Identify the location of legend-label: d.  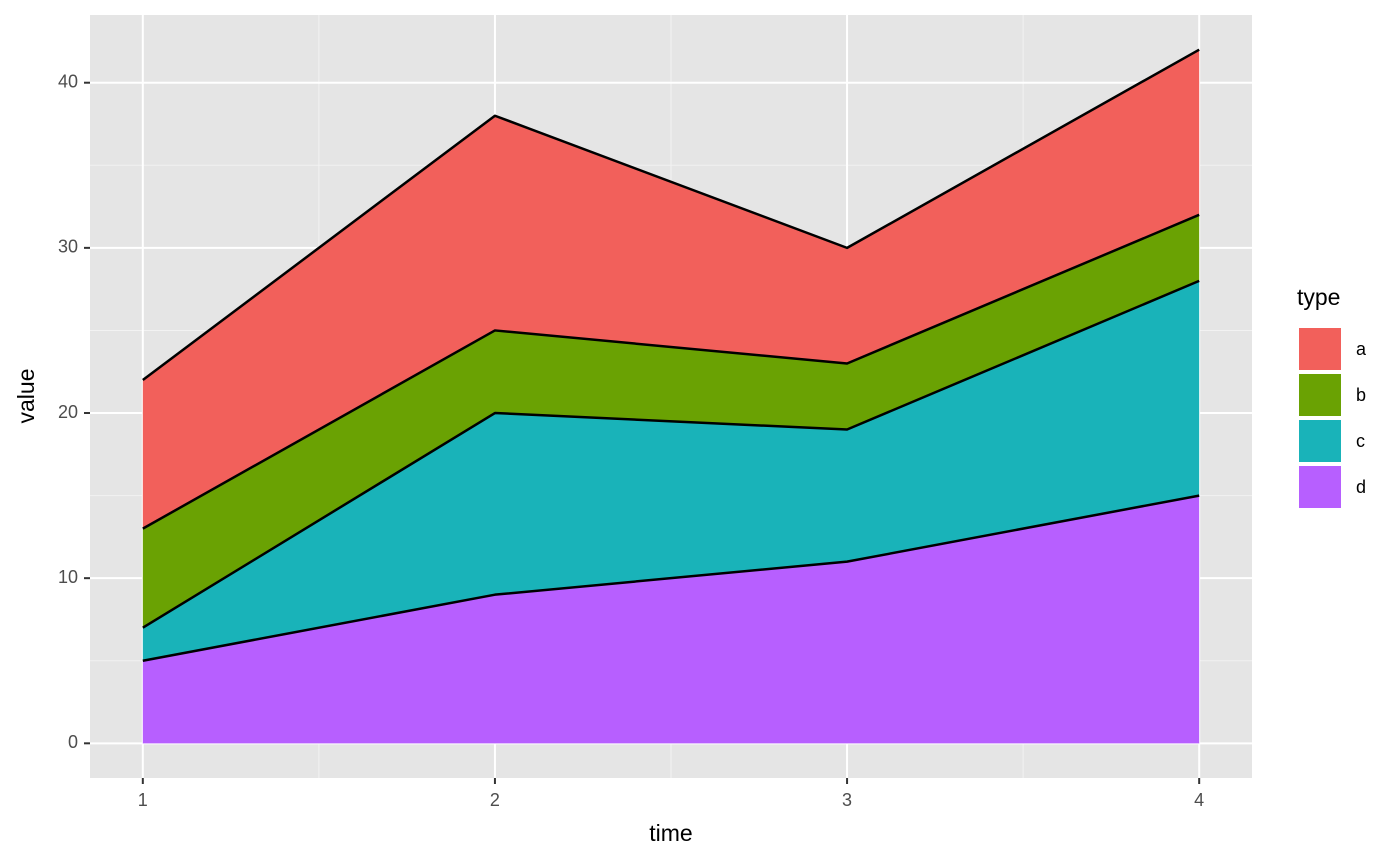
(1361, 487).